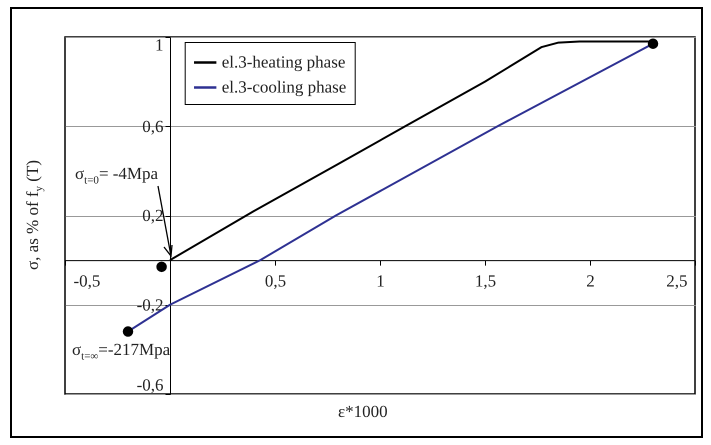  I want to click on x-tick-label: 1, so click(380, 281).